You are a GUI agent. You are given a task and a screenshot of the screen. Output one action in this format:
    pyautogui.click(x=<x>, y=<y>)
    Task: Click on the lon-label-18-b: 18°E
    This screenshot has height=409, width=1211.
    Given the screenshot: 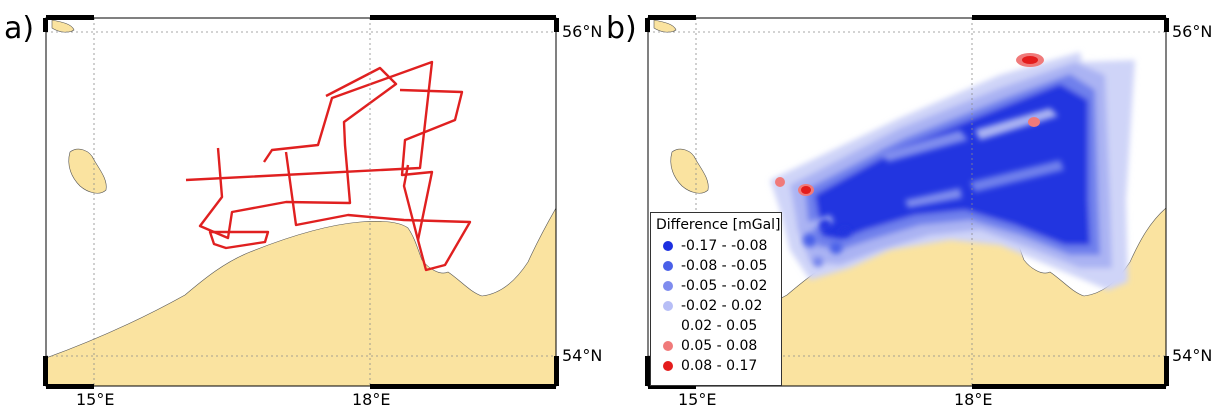 What is the action you would take?
    pyautogui.click(x=973, y=399)
    